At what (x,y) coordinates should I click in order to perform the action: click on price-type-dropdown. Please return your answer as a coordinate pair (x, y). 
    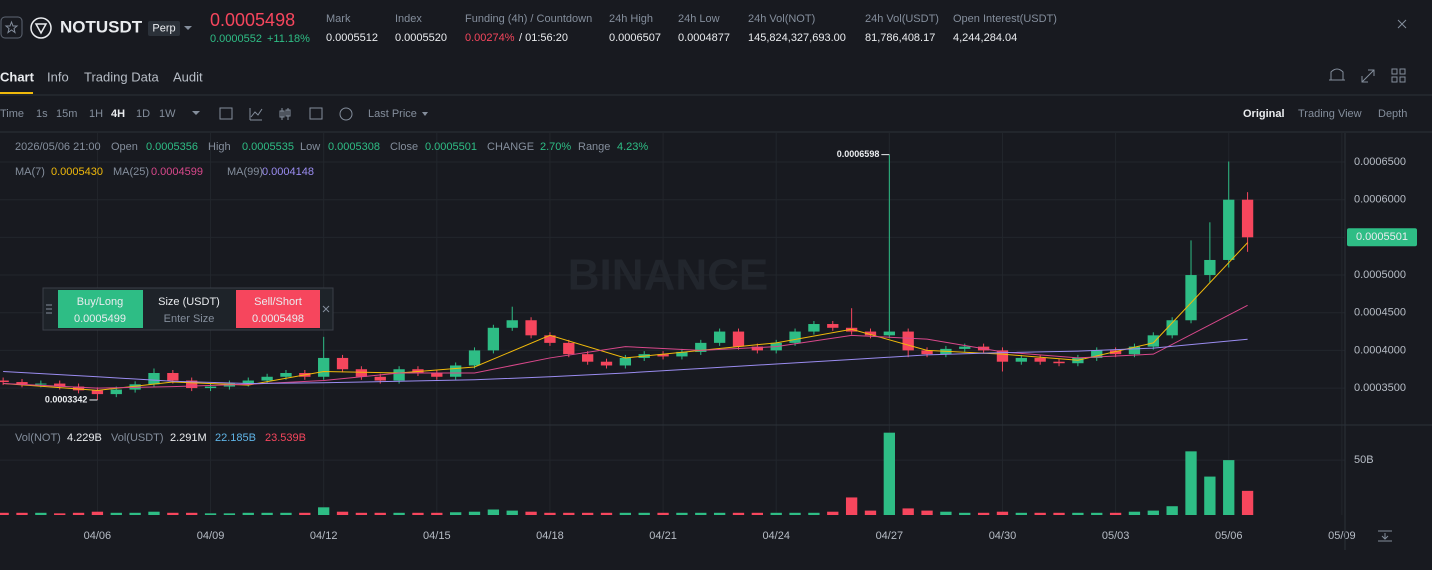
    Looking at the image, I should click on (425, 114).